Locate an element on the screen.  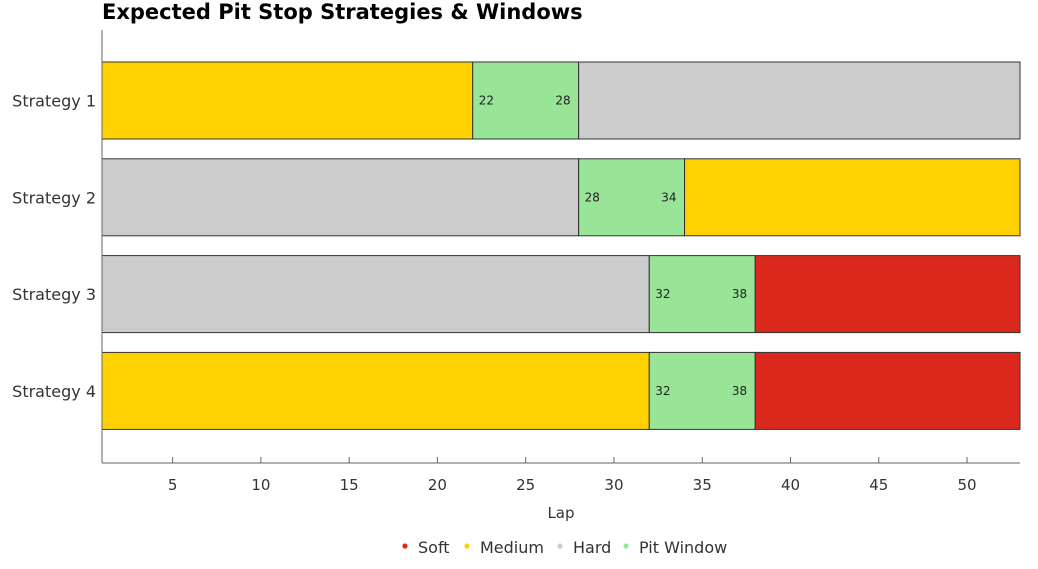
x-tick-label: 10 is located at coordinates (260, 485).